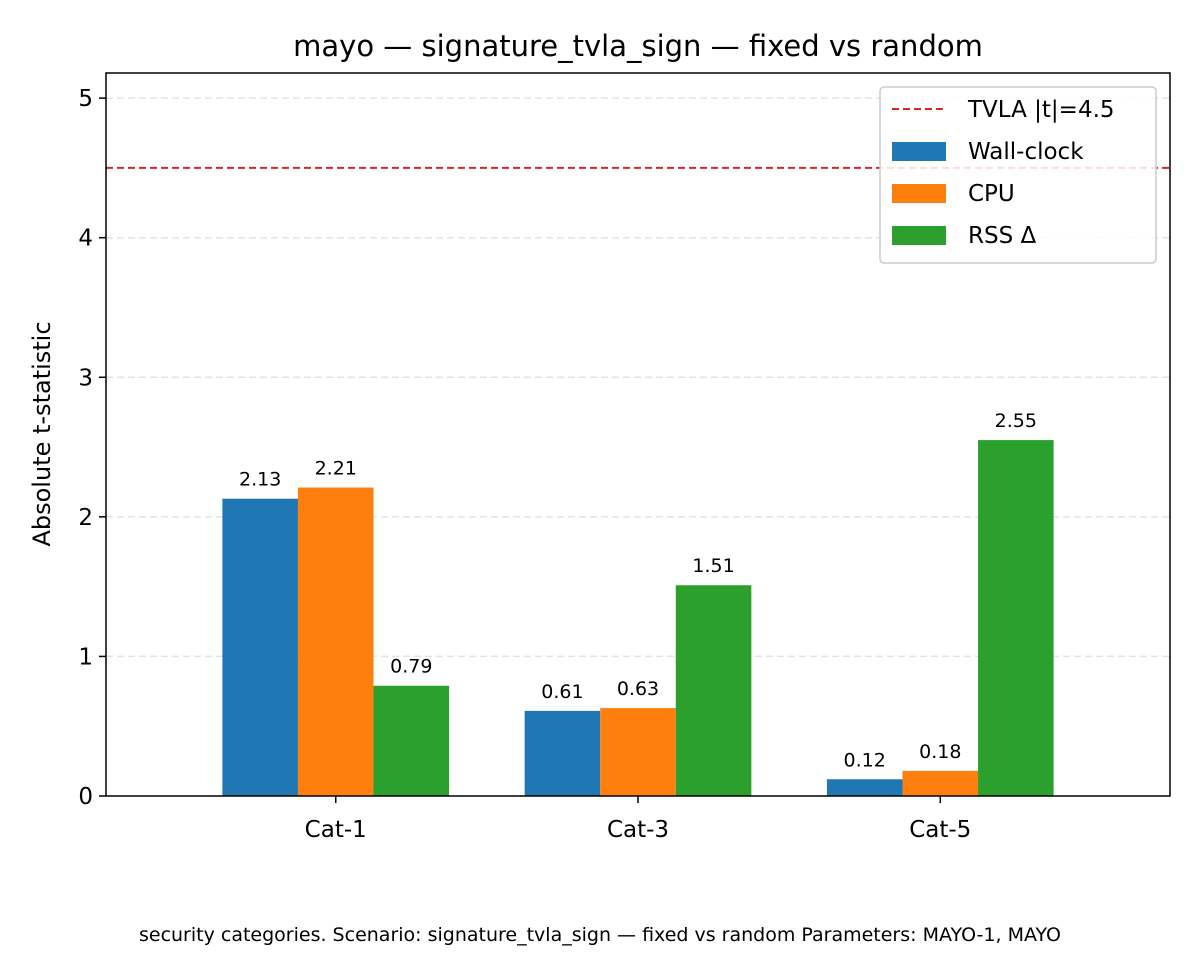 The width and height of the screenshot is (1200, 960). I want to click on x-axis: Cat-1 Cat-3 Cat-5, so click(638, 819).